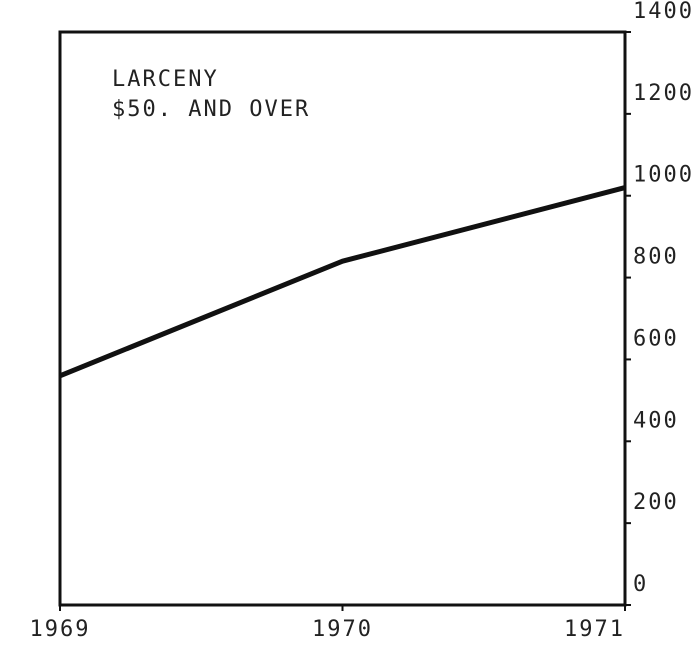  I want to click on y-tick-label: 1400, so click(663, 12).